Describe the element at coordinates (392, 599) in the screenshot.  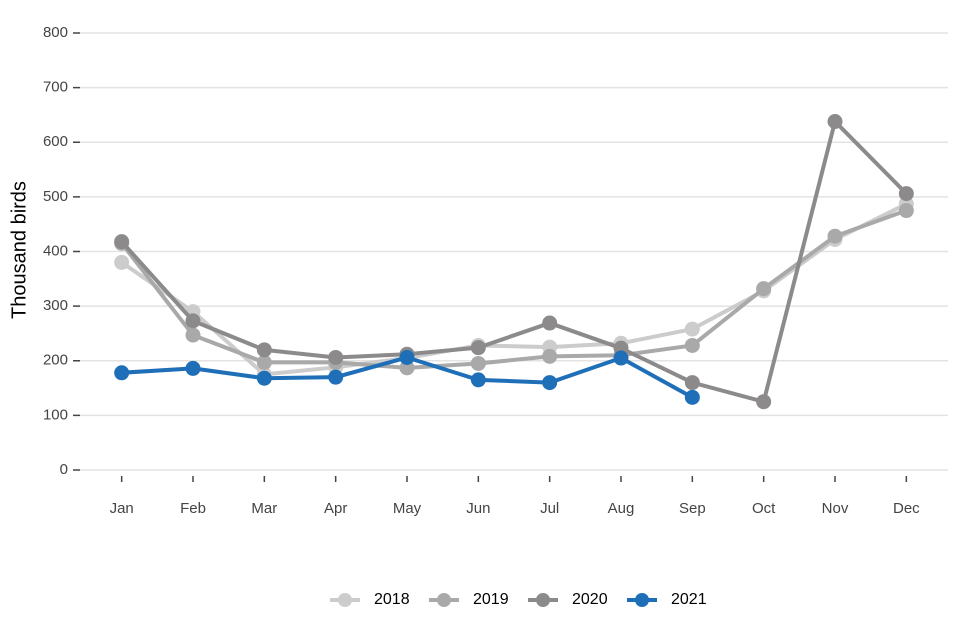
I see `legend-label: 2018` at that location.